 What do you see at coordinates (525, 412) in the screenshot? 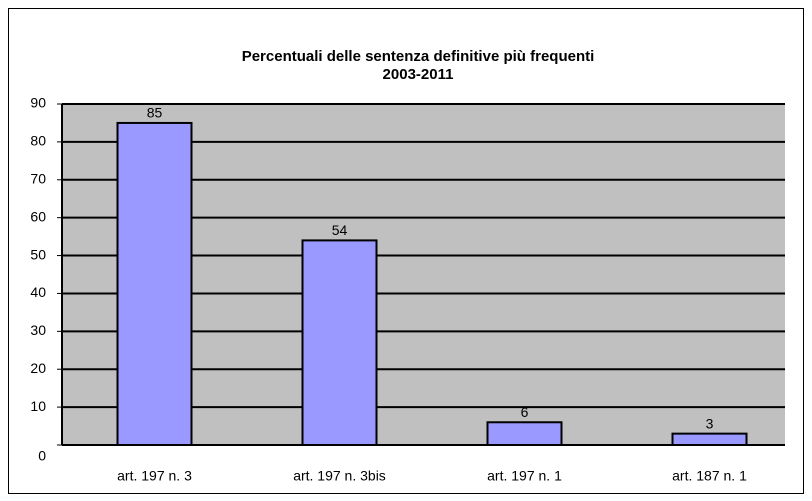
I see `data-label: 6` at bounding box center [525, 412].